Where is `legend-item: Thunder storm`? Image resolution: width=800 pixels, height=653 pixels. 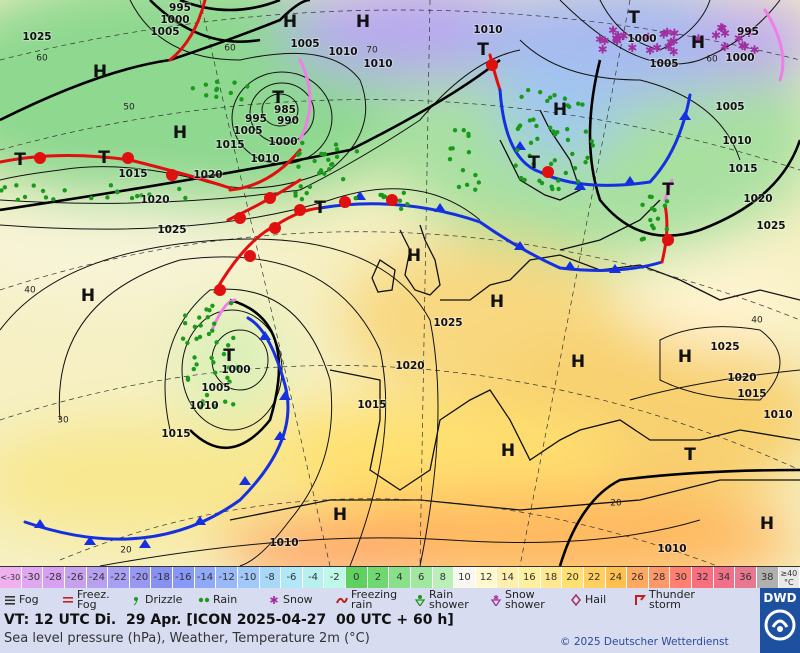
legend-item: Thunder storm is located at coordinates (673, 599).